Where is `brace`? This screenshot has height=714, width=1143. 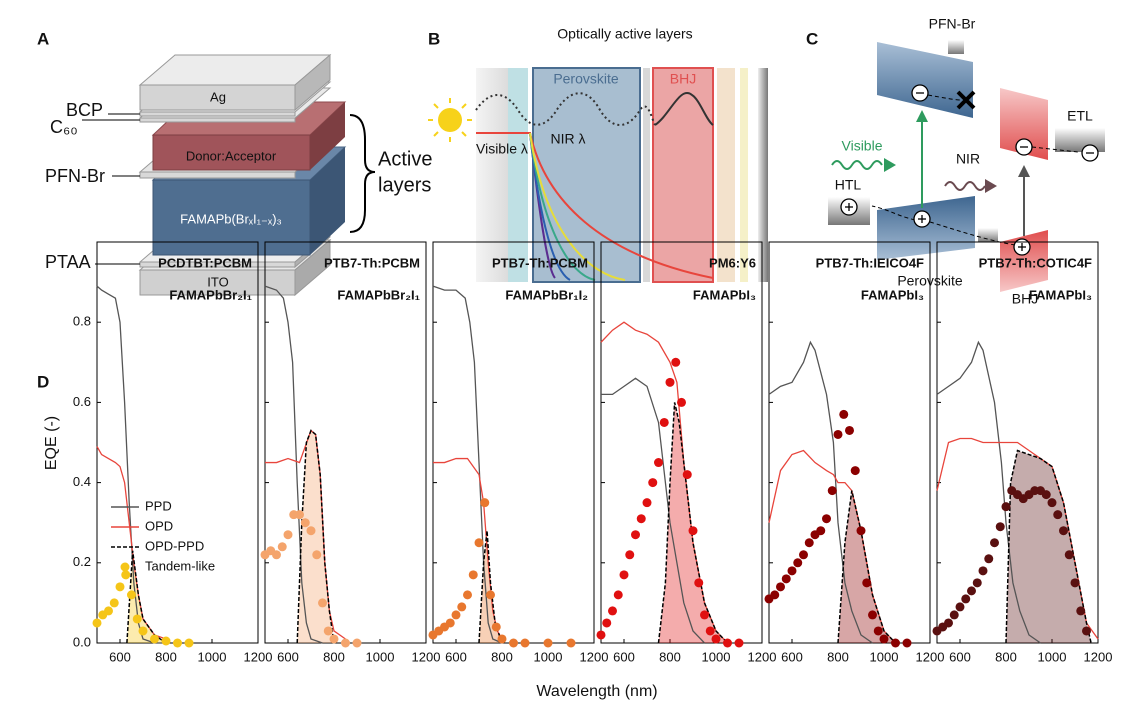 brace is located at coordinates (362, 173).